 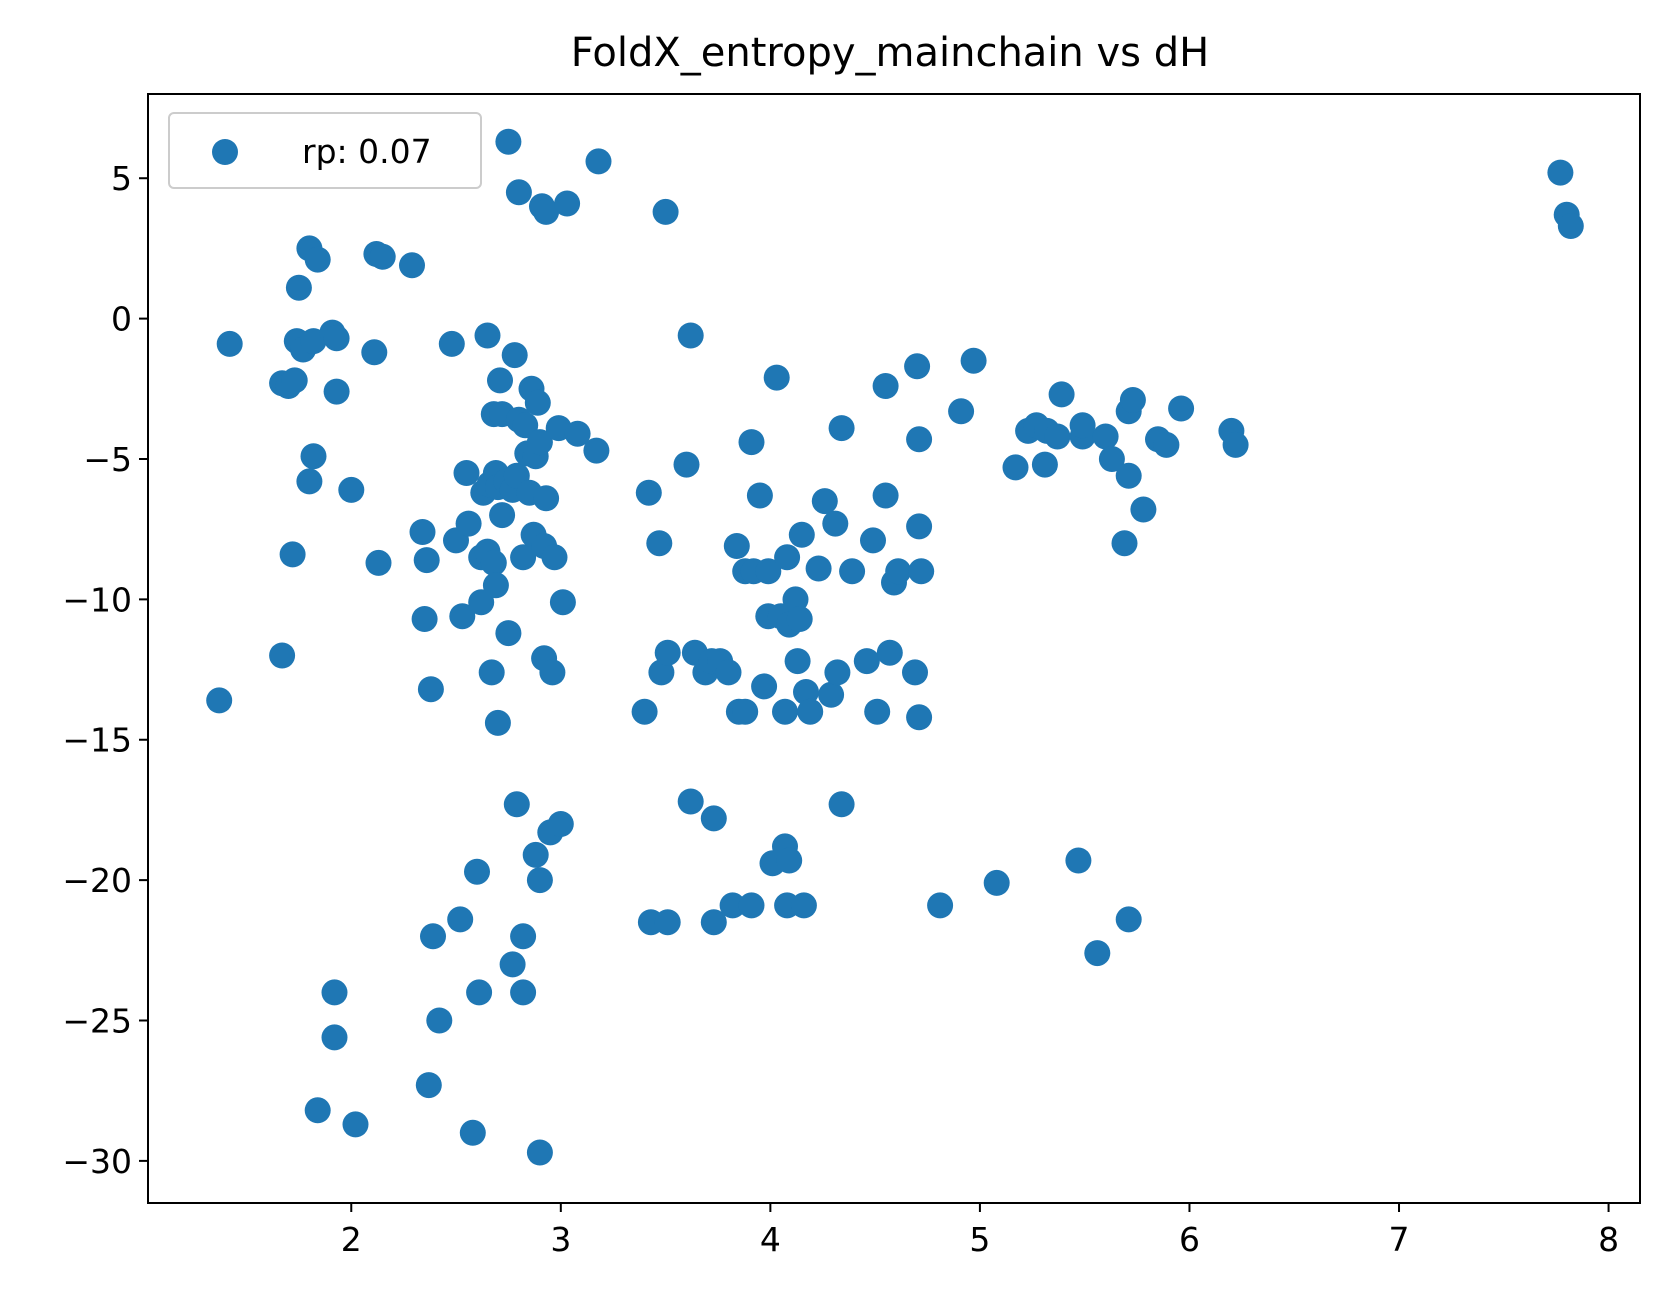 I want to click on x-tick-label: 8, so click(x=1608, y=1239).